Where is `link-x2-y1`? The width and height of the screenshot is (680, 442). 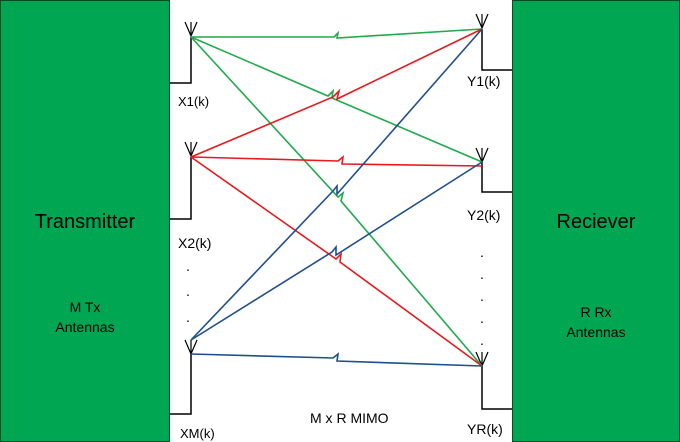 link-x2-y1 is located at coordinates (336, 93).